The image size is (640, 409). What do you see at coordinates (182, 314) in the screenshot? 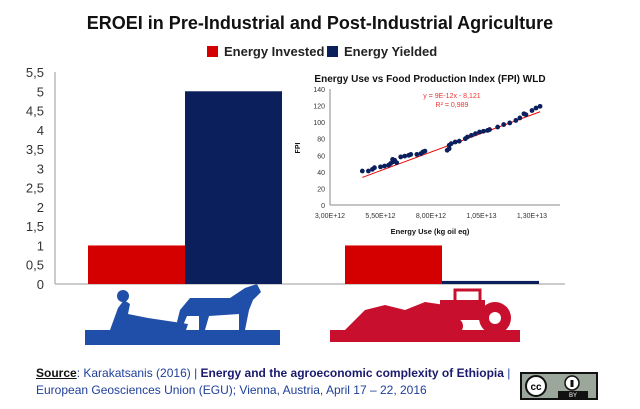
I see `plough-horse-illustration` at bounding box center [182, 314].